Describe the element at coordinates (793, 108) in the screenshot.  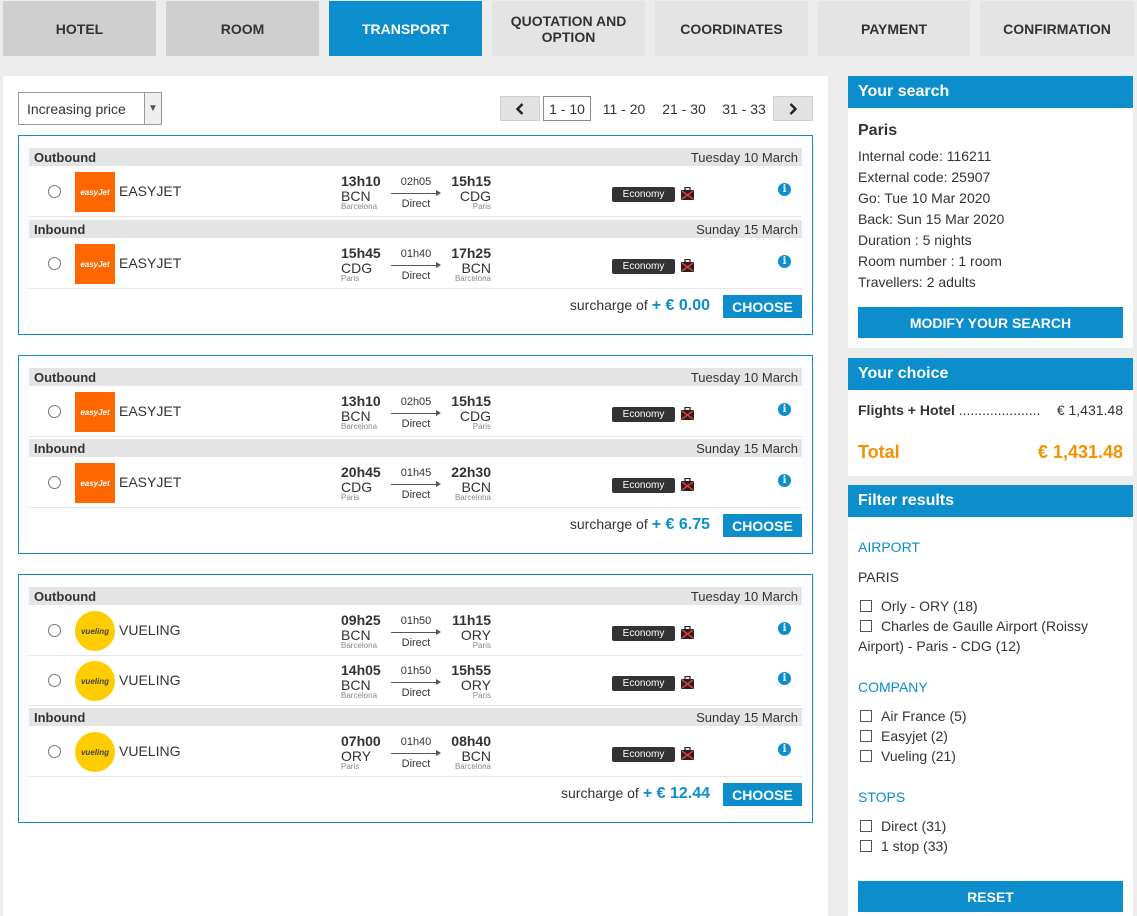
I see `pager-next-button` at that location.